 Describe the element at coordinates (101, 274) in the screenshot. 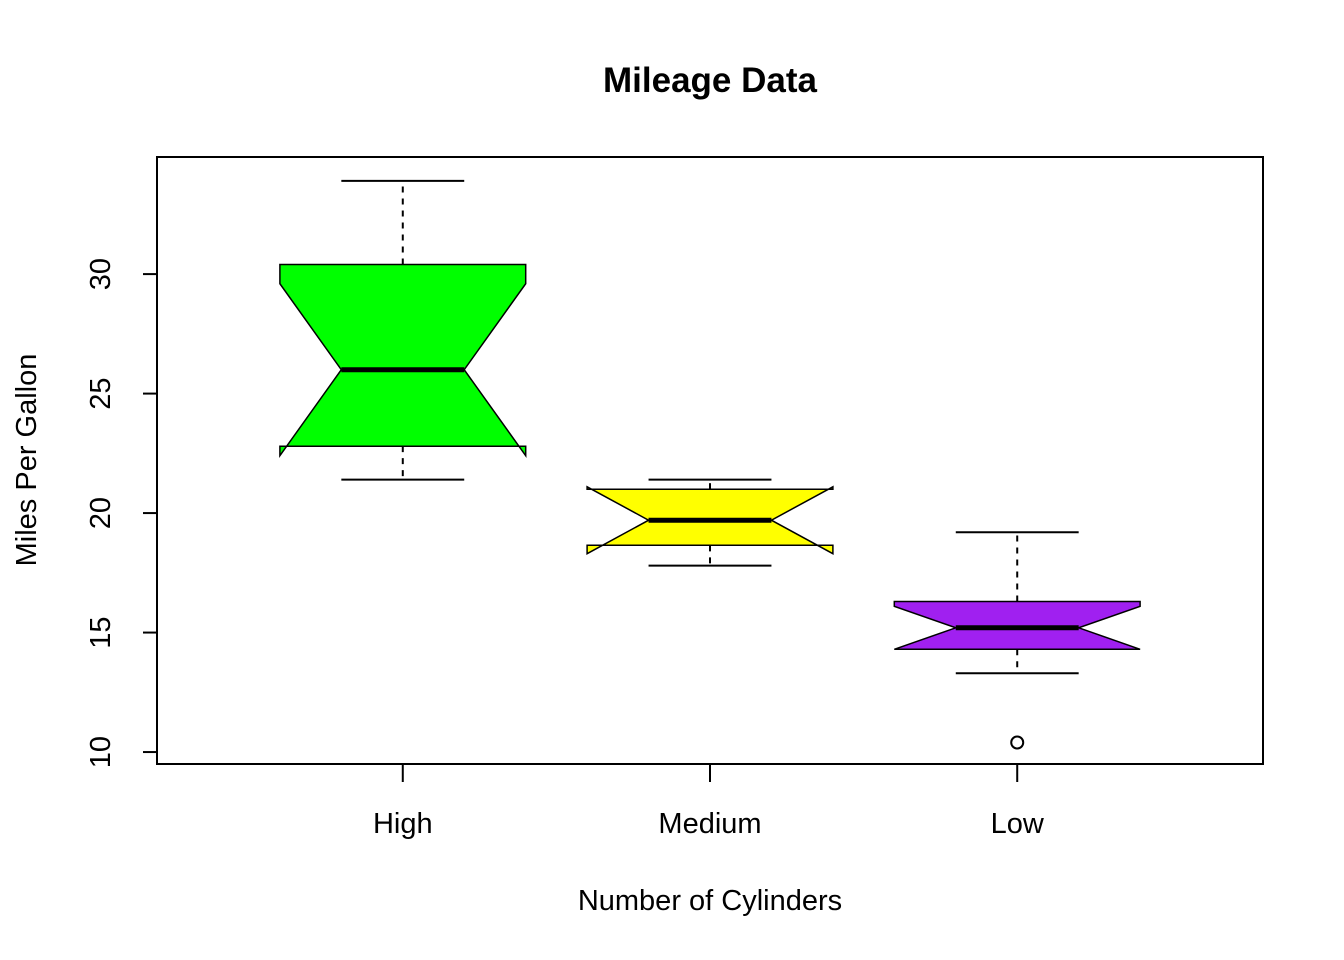

I see `y-tick-label: 30` at that location.